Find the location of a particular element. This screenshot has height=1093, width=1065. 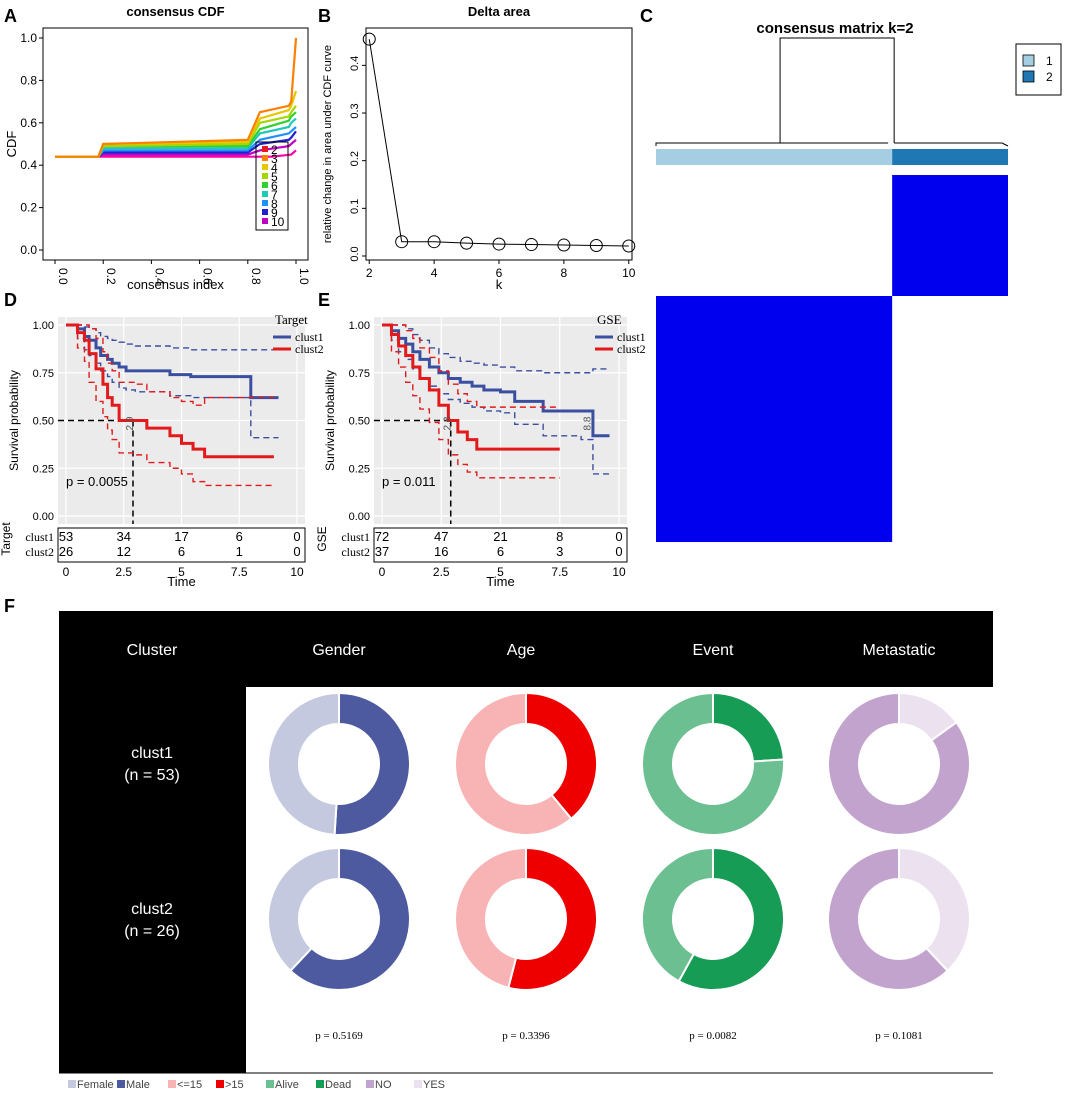

legend-label: 4 is located at coordinates (274, 168).